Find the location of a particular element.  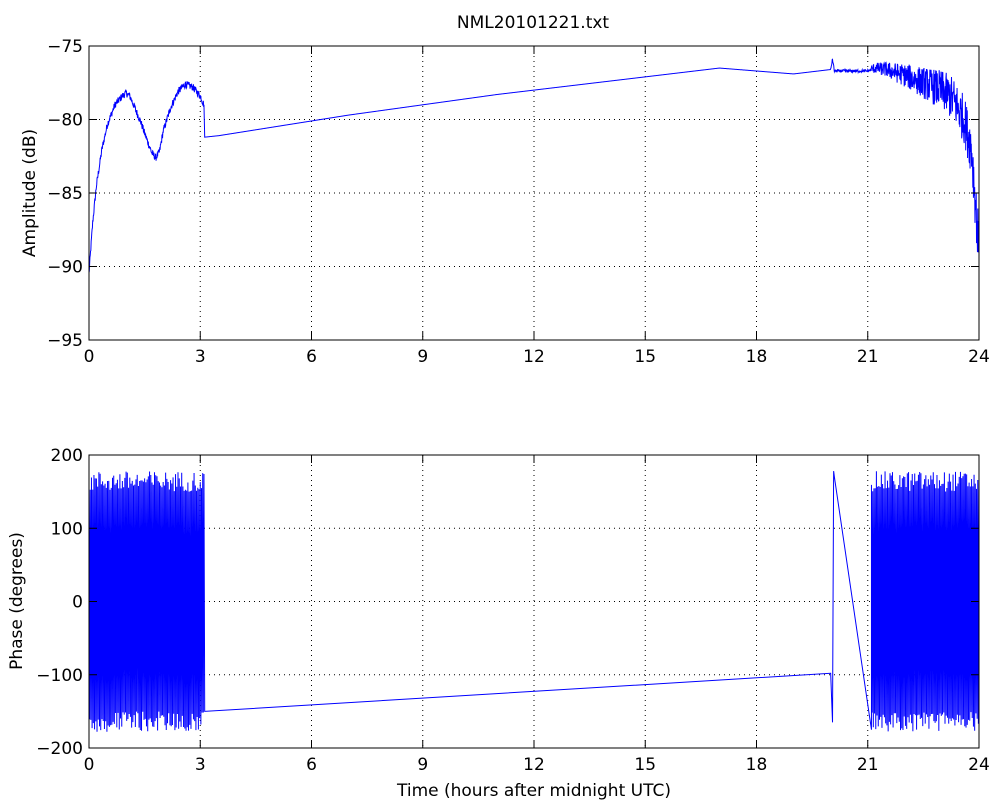

figure-title: NML20101221.txt is located at coordinates (533, 23).